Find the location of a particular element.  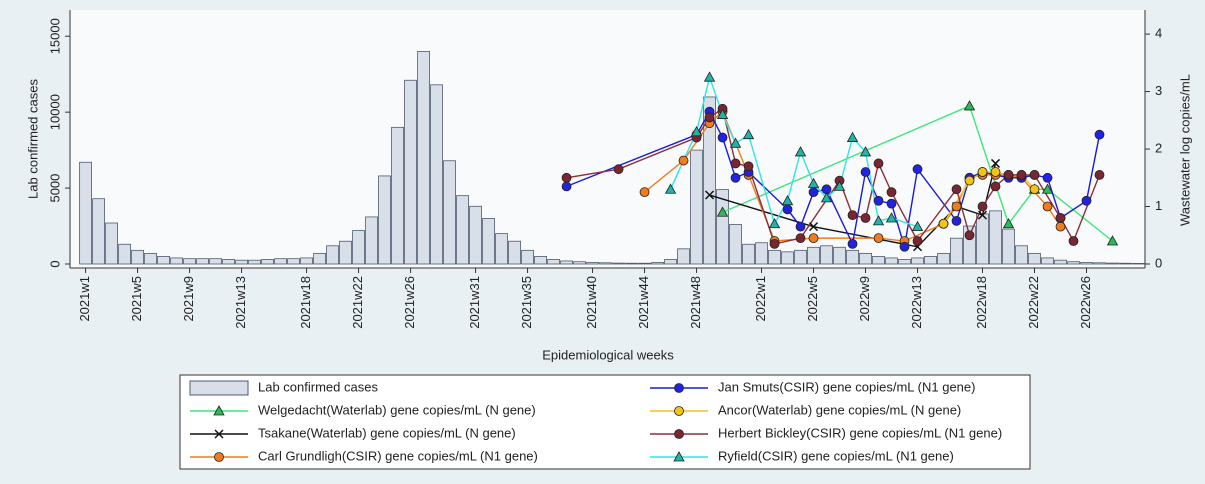

x-tick-label: 2022w26 is located at coordinates (1085, 302).